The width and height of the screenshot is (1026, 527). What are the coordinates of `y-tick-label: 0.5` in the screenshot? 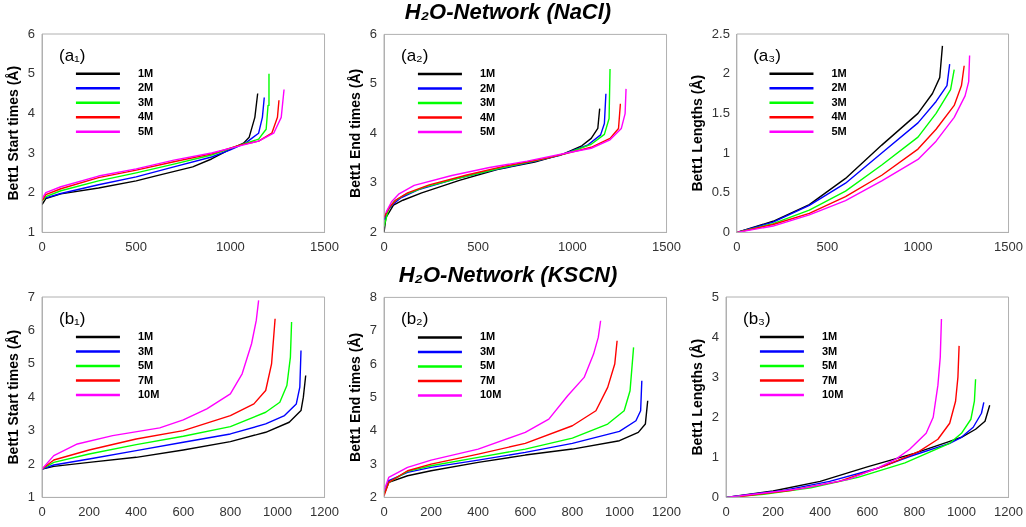 It's located at (720, 192).